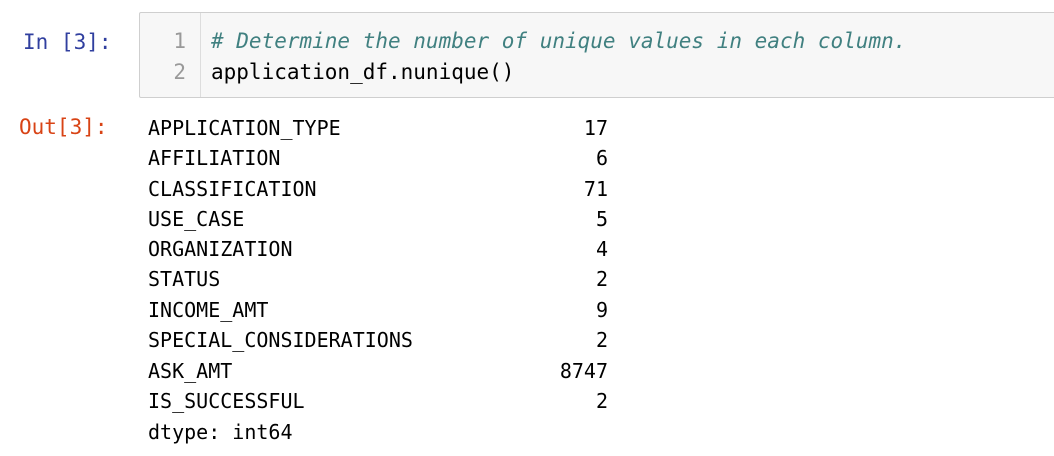  Describe the element at coordinates (601, 158) in the screenshot. I see `output-row-value: 6` at that location.